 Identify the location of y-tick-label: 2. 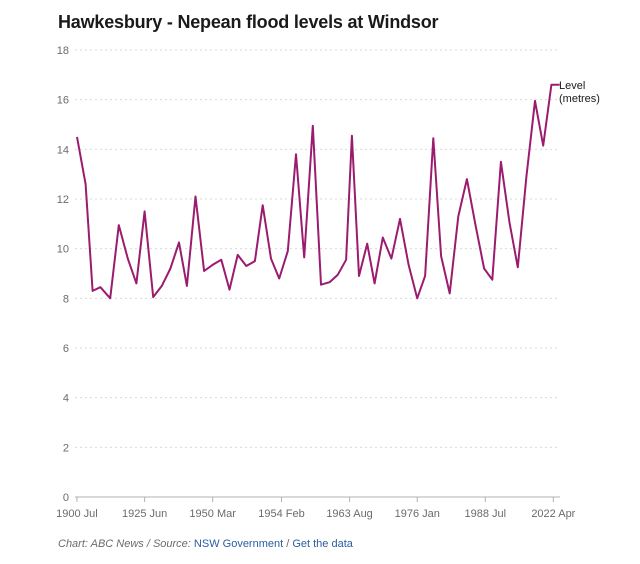
(66, 448).